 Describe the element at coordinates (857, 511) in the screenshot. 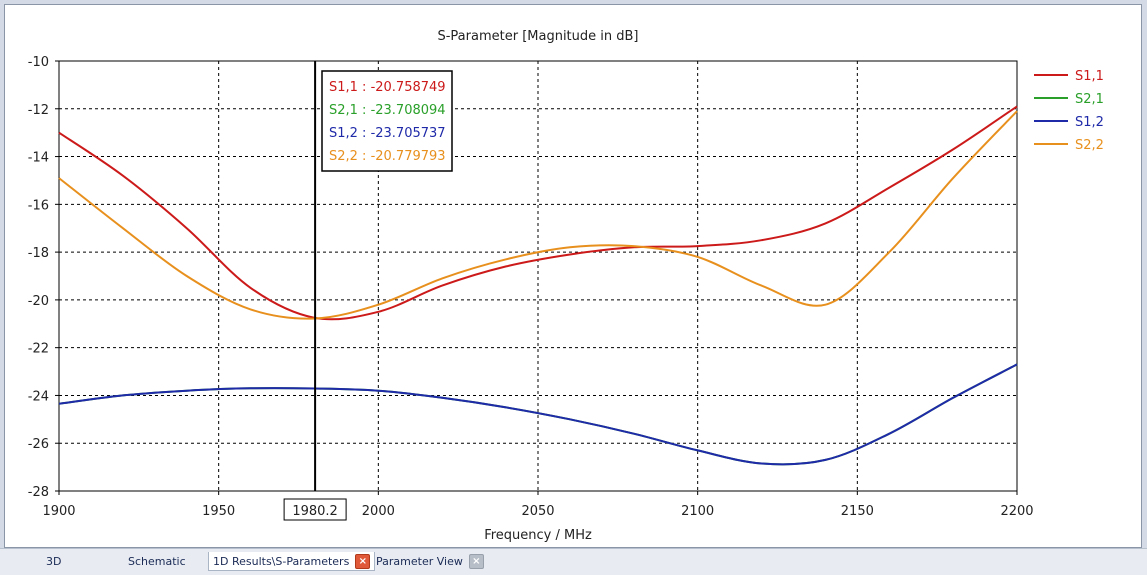

I see `x-tick-label: 2150` at that location.